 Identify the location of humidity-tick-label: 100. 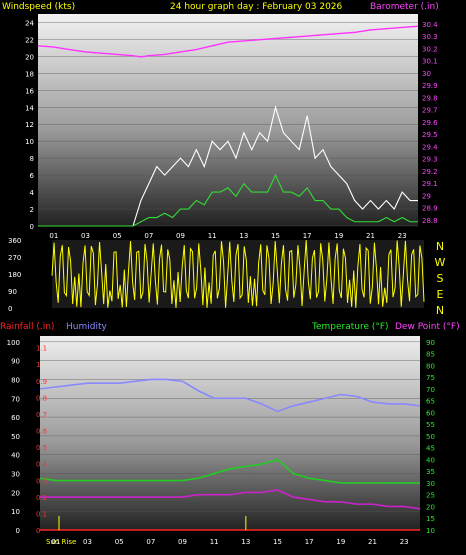
(13, 343).